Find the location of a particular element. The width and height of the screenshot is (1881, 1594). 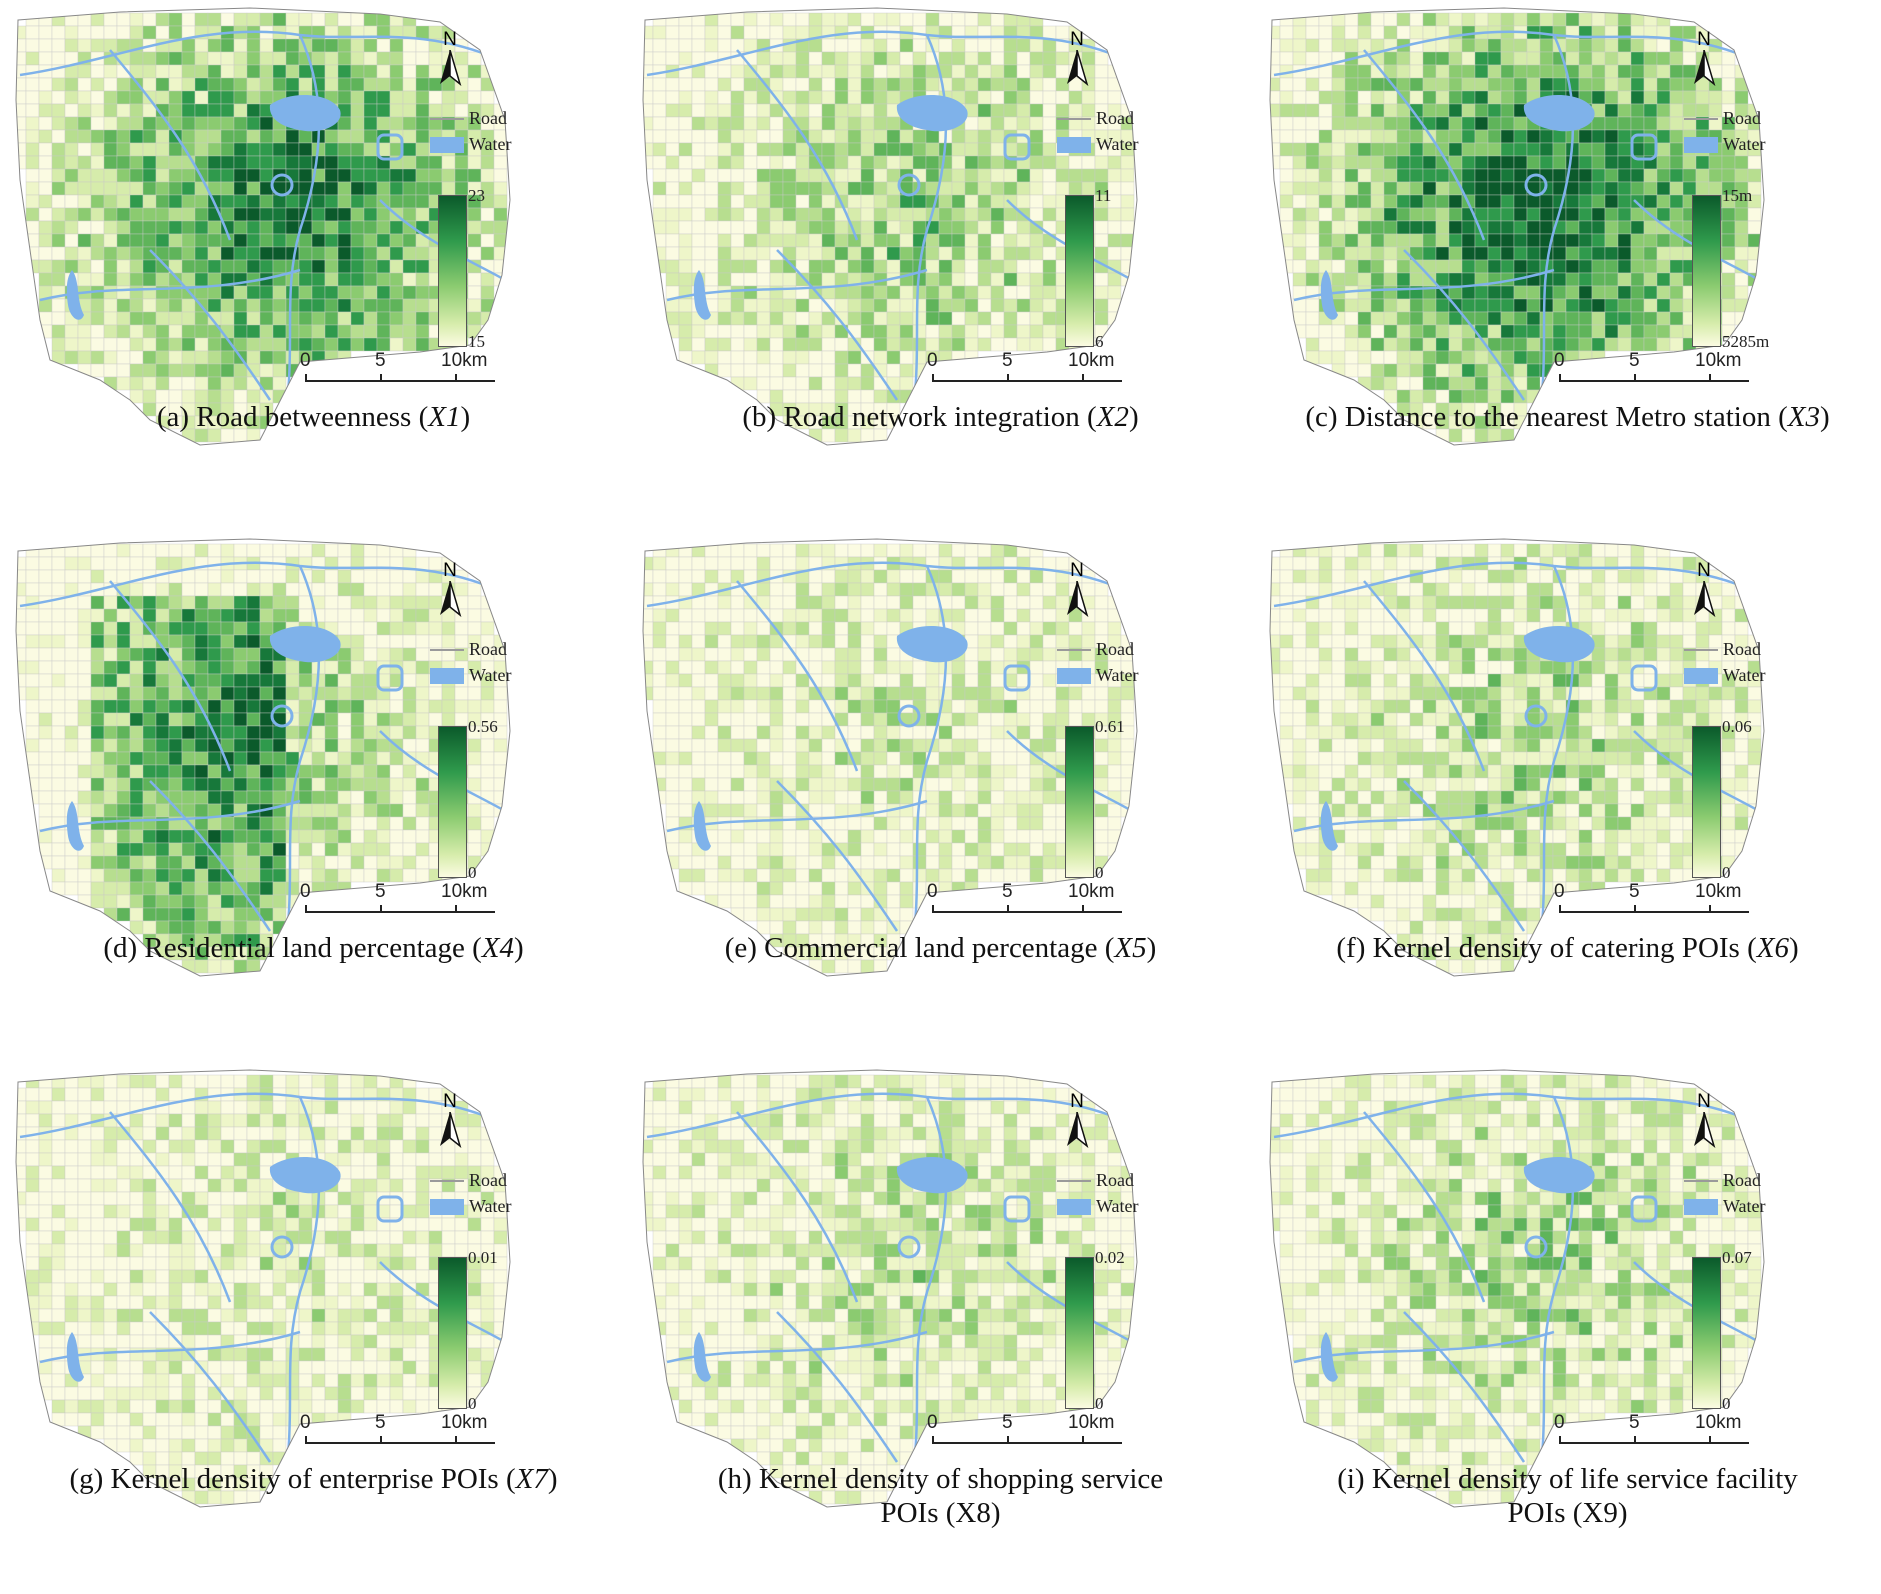

caption-close: ) is located at coordinates (1824, 417).